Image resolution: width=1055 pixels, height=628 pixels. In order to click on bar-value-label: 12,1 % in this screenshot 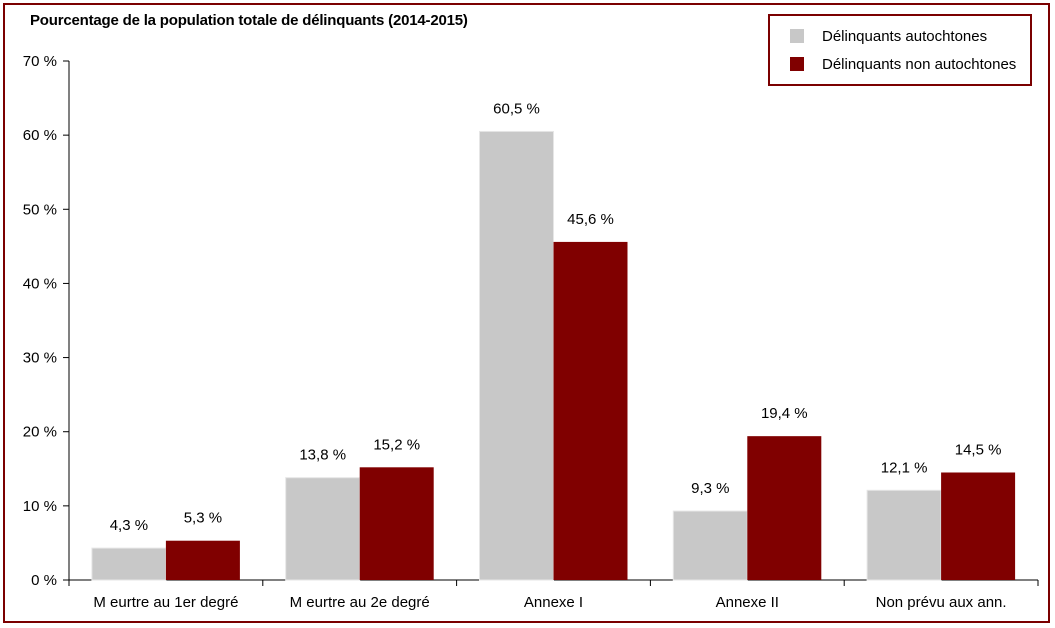, I will do `click(904, 467)`.